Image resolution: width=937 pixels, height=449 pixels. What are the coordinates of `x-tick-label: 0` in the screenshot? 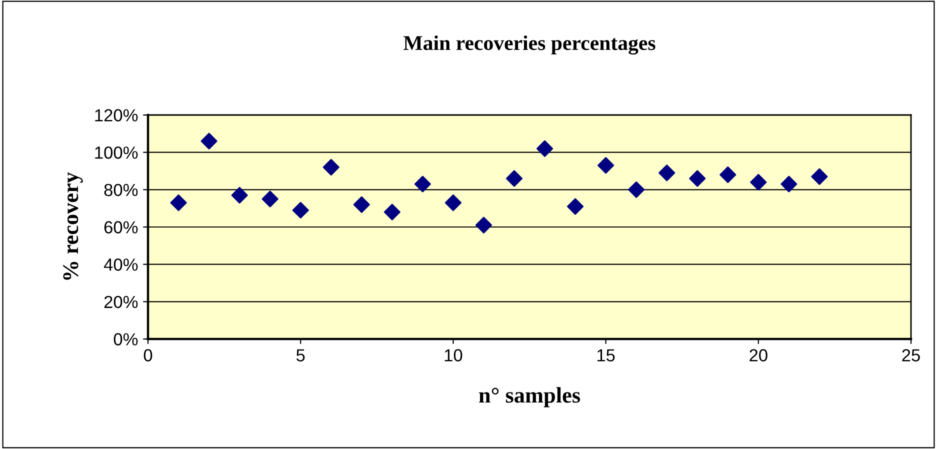 It's located at (148, 355).